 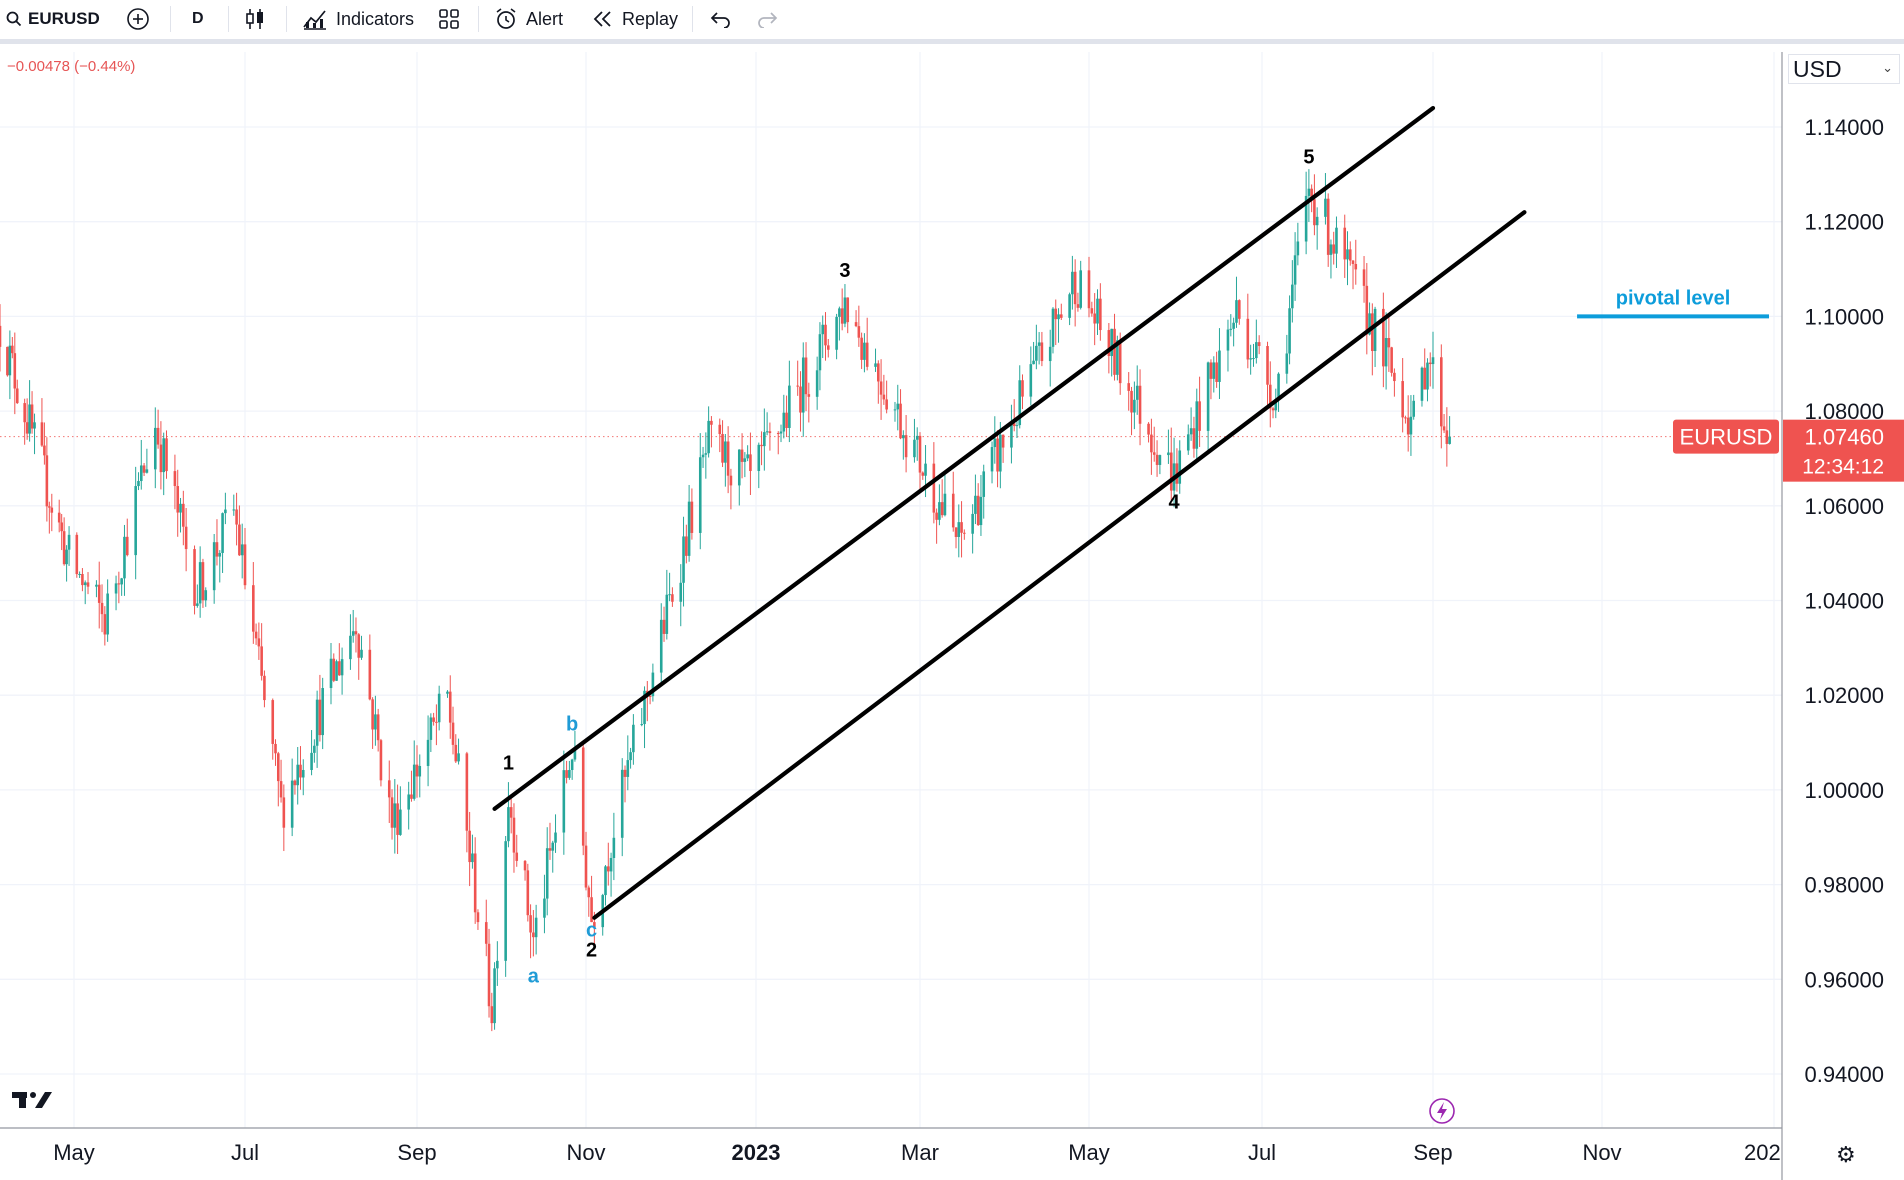 What do you see at coordinates (1887, 67) in the screenshot?
I see `chevron-down-icon: ⌄` at bounding box center [1887, 67].